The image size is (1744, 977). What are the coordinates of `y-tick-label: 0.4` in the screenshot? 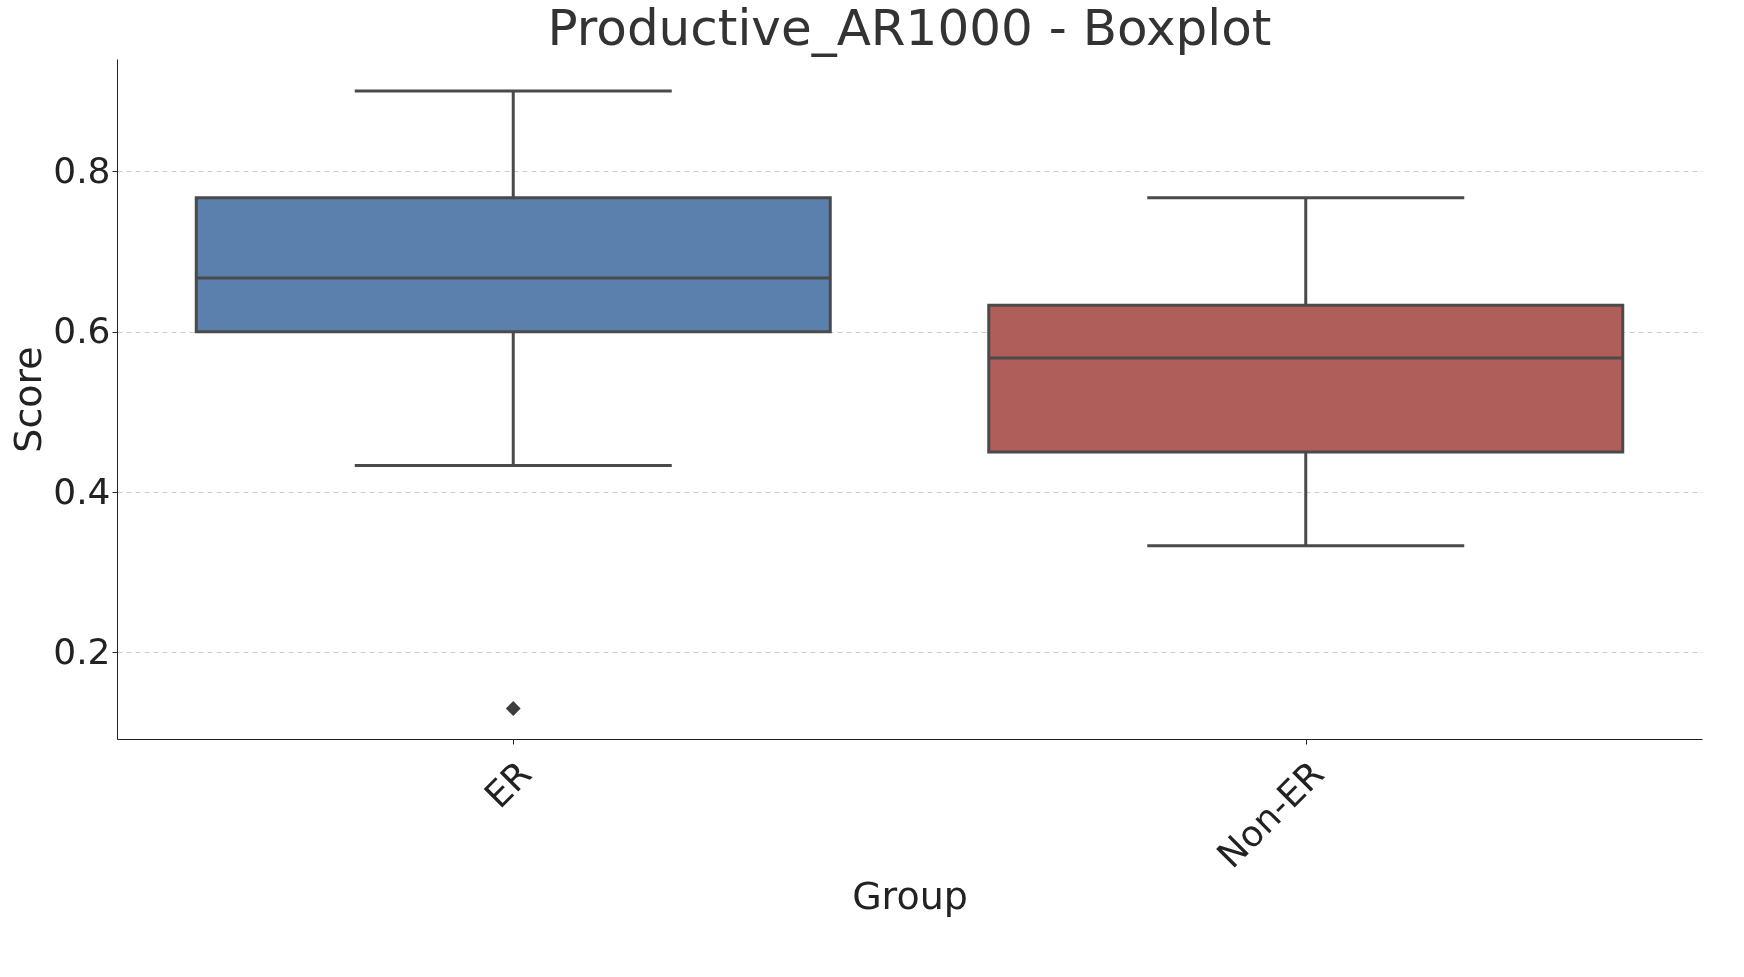 It's located at (82, 491).